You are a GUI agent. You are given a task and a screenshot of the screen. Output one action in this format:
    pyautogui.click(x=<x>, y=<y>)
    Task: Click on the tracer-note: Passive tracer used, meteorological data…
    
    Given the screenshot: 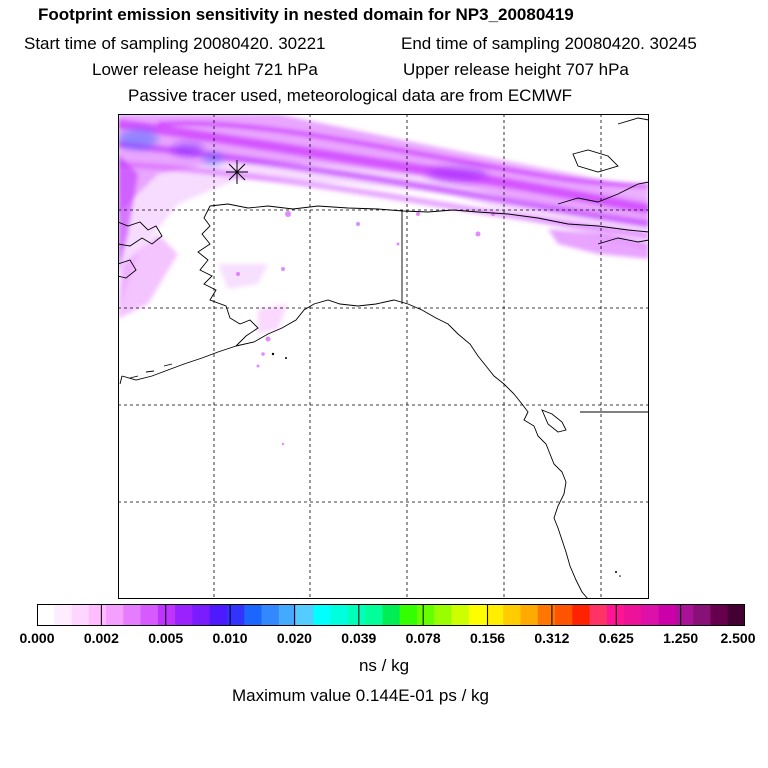 What is the action you would take?
    pyautogui.click(x=350, y=95)
    